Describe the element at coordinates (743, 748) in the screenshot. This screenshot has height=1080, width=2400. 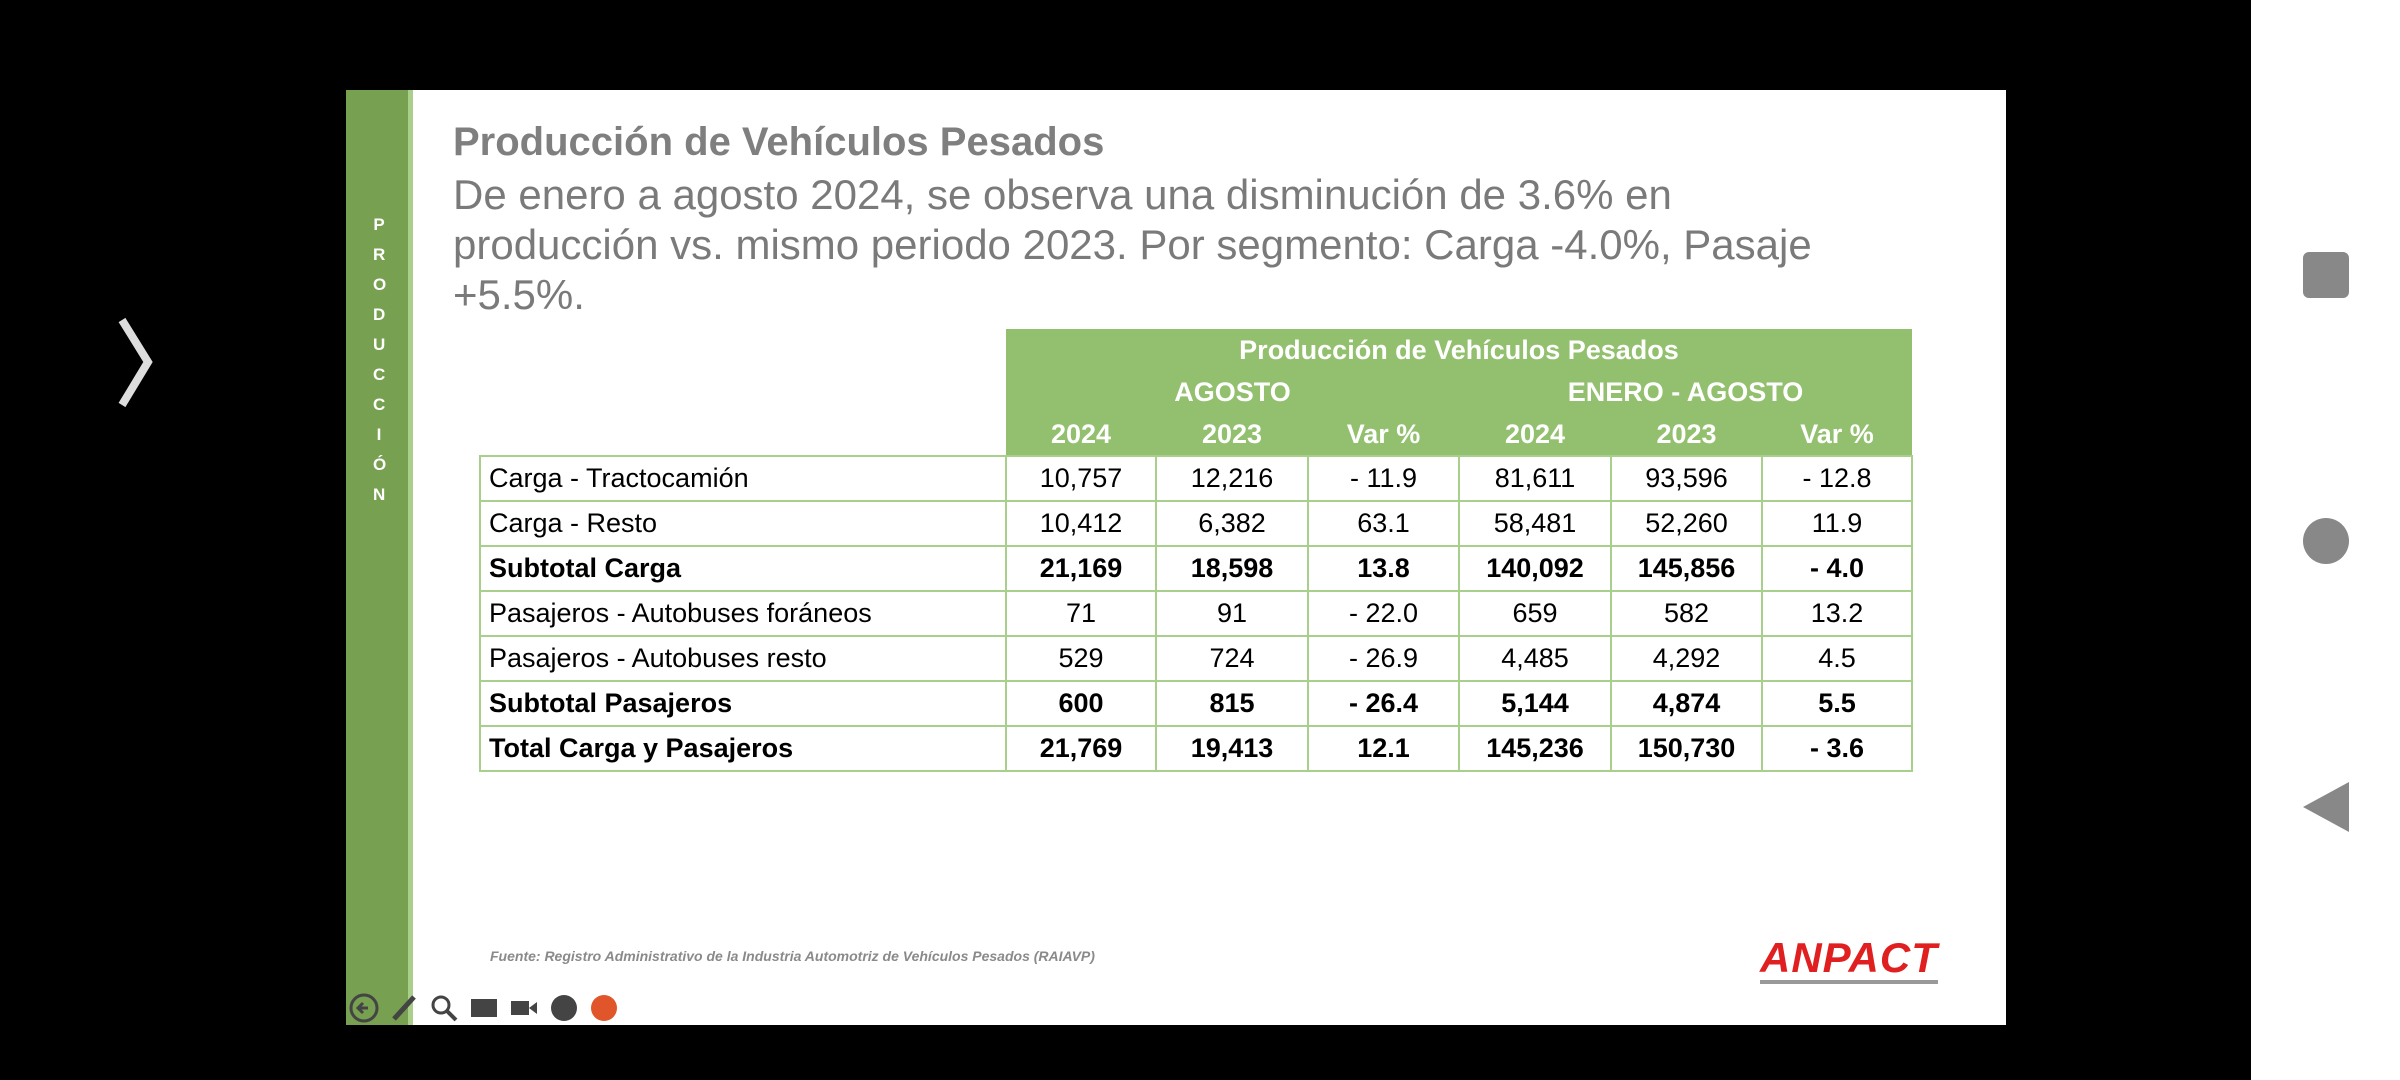
I see `row-label: Total Carga y Pasajeros` at that location.